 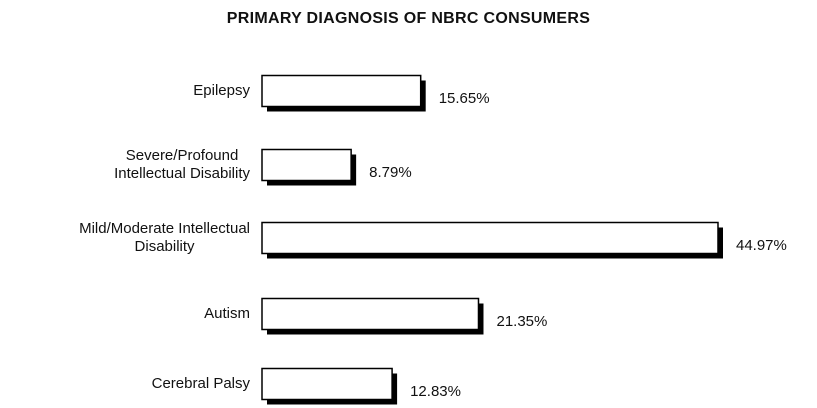 I want to click on category-label: Epilepsy, so click(x=221, y=90).